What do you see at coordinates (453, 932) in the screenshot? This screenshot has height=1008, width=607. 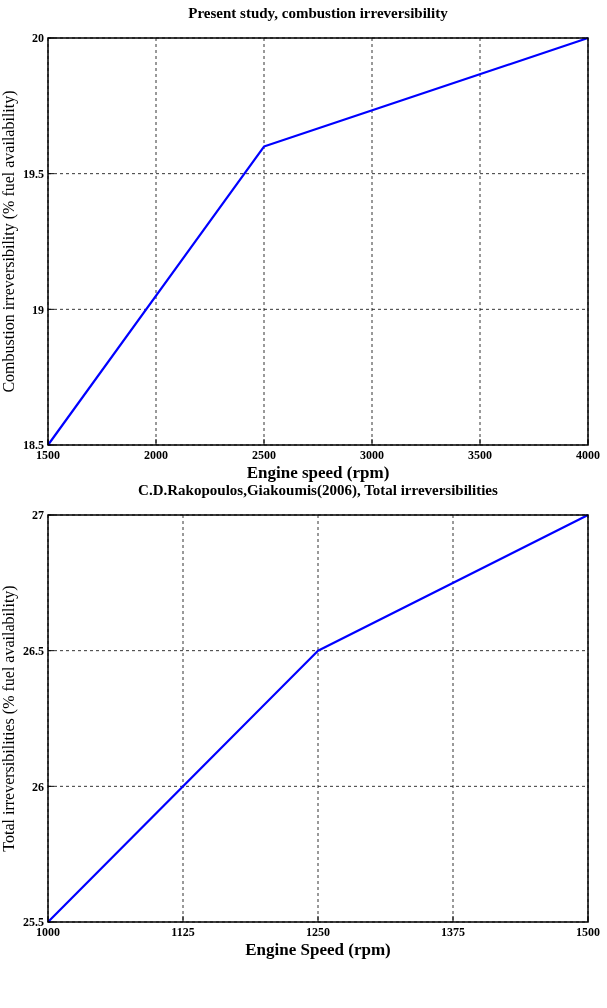 I see `x-tick-label: 1375` at bounding box center [453, 932].